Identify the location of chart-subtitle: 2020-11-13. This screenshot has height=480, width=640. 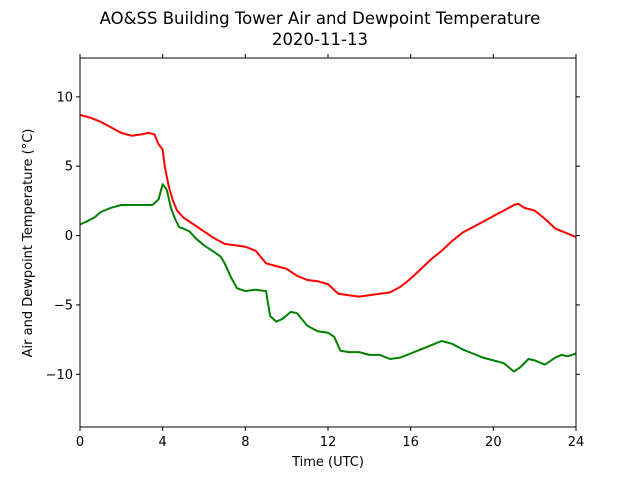
(320, 39).